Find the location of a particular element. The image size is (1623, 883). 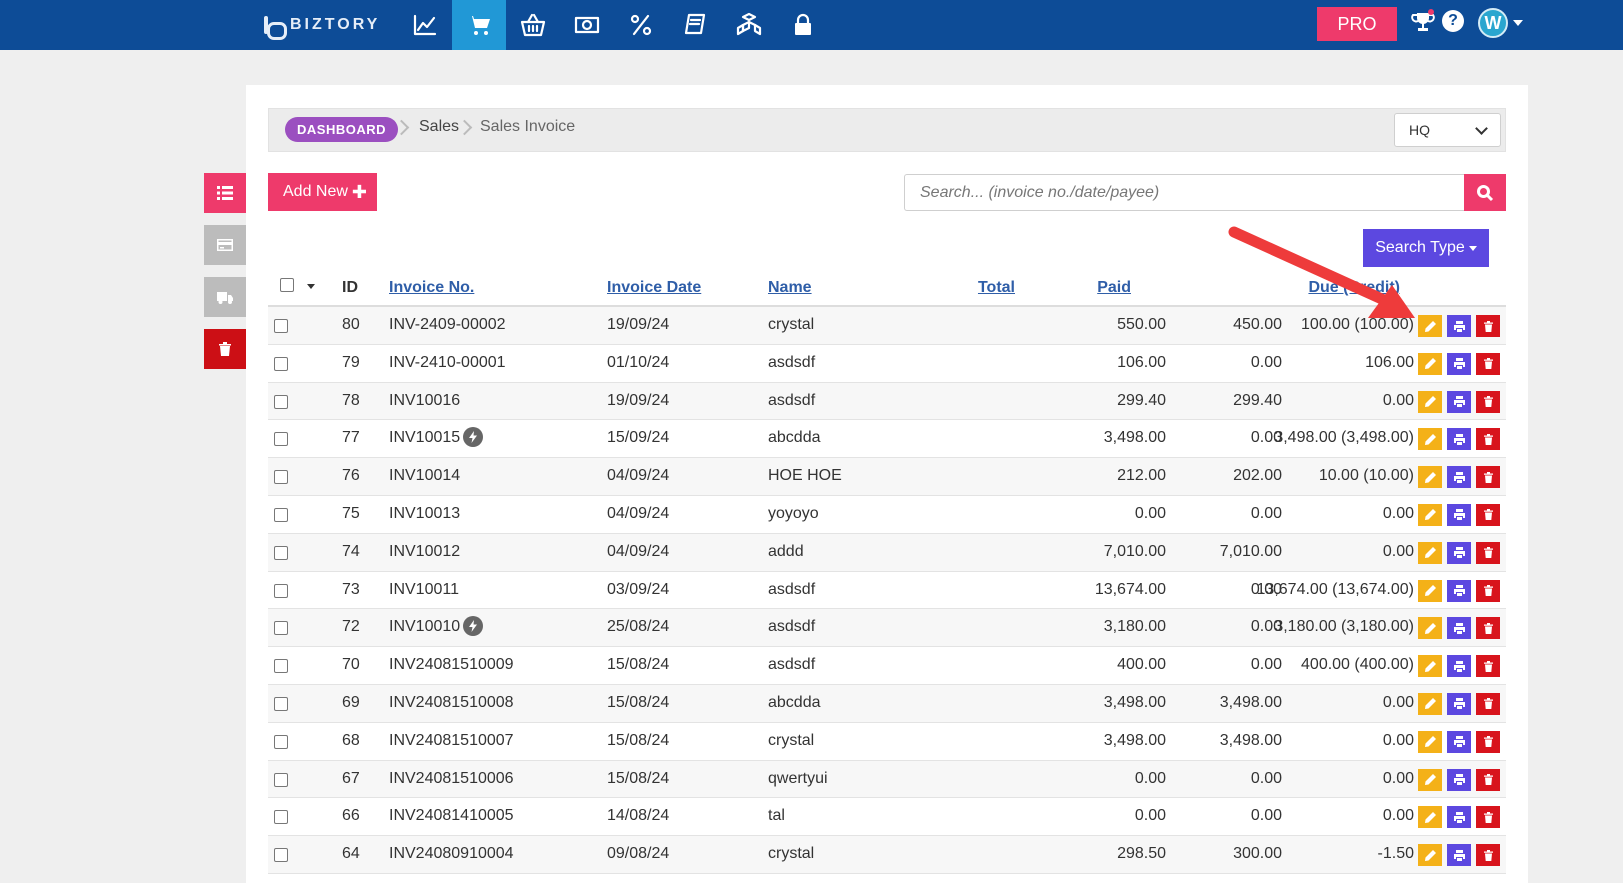

nav-security is located at coordinates (803, 25).